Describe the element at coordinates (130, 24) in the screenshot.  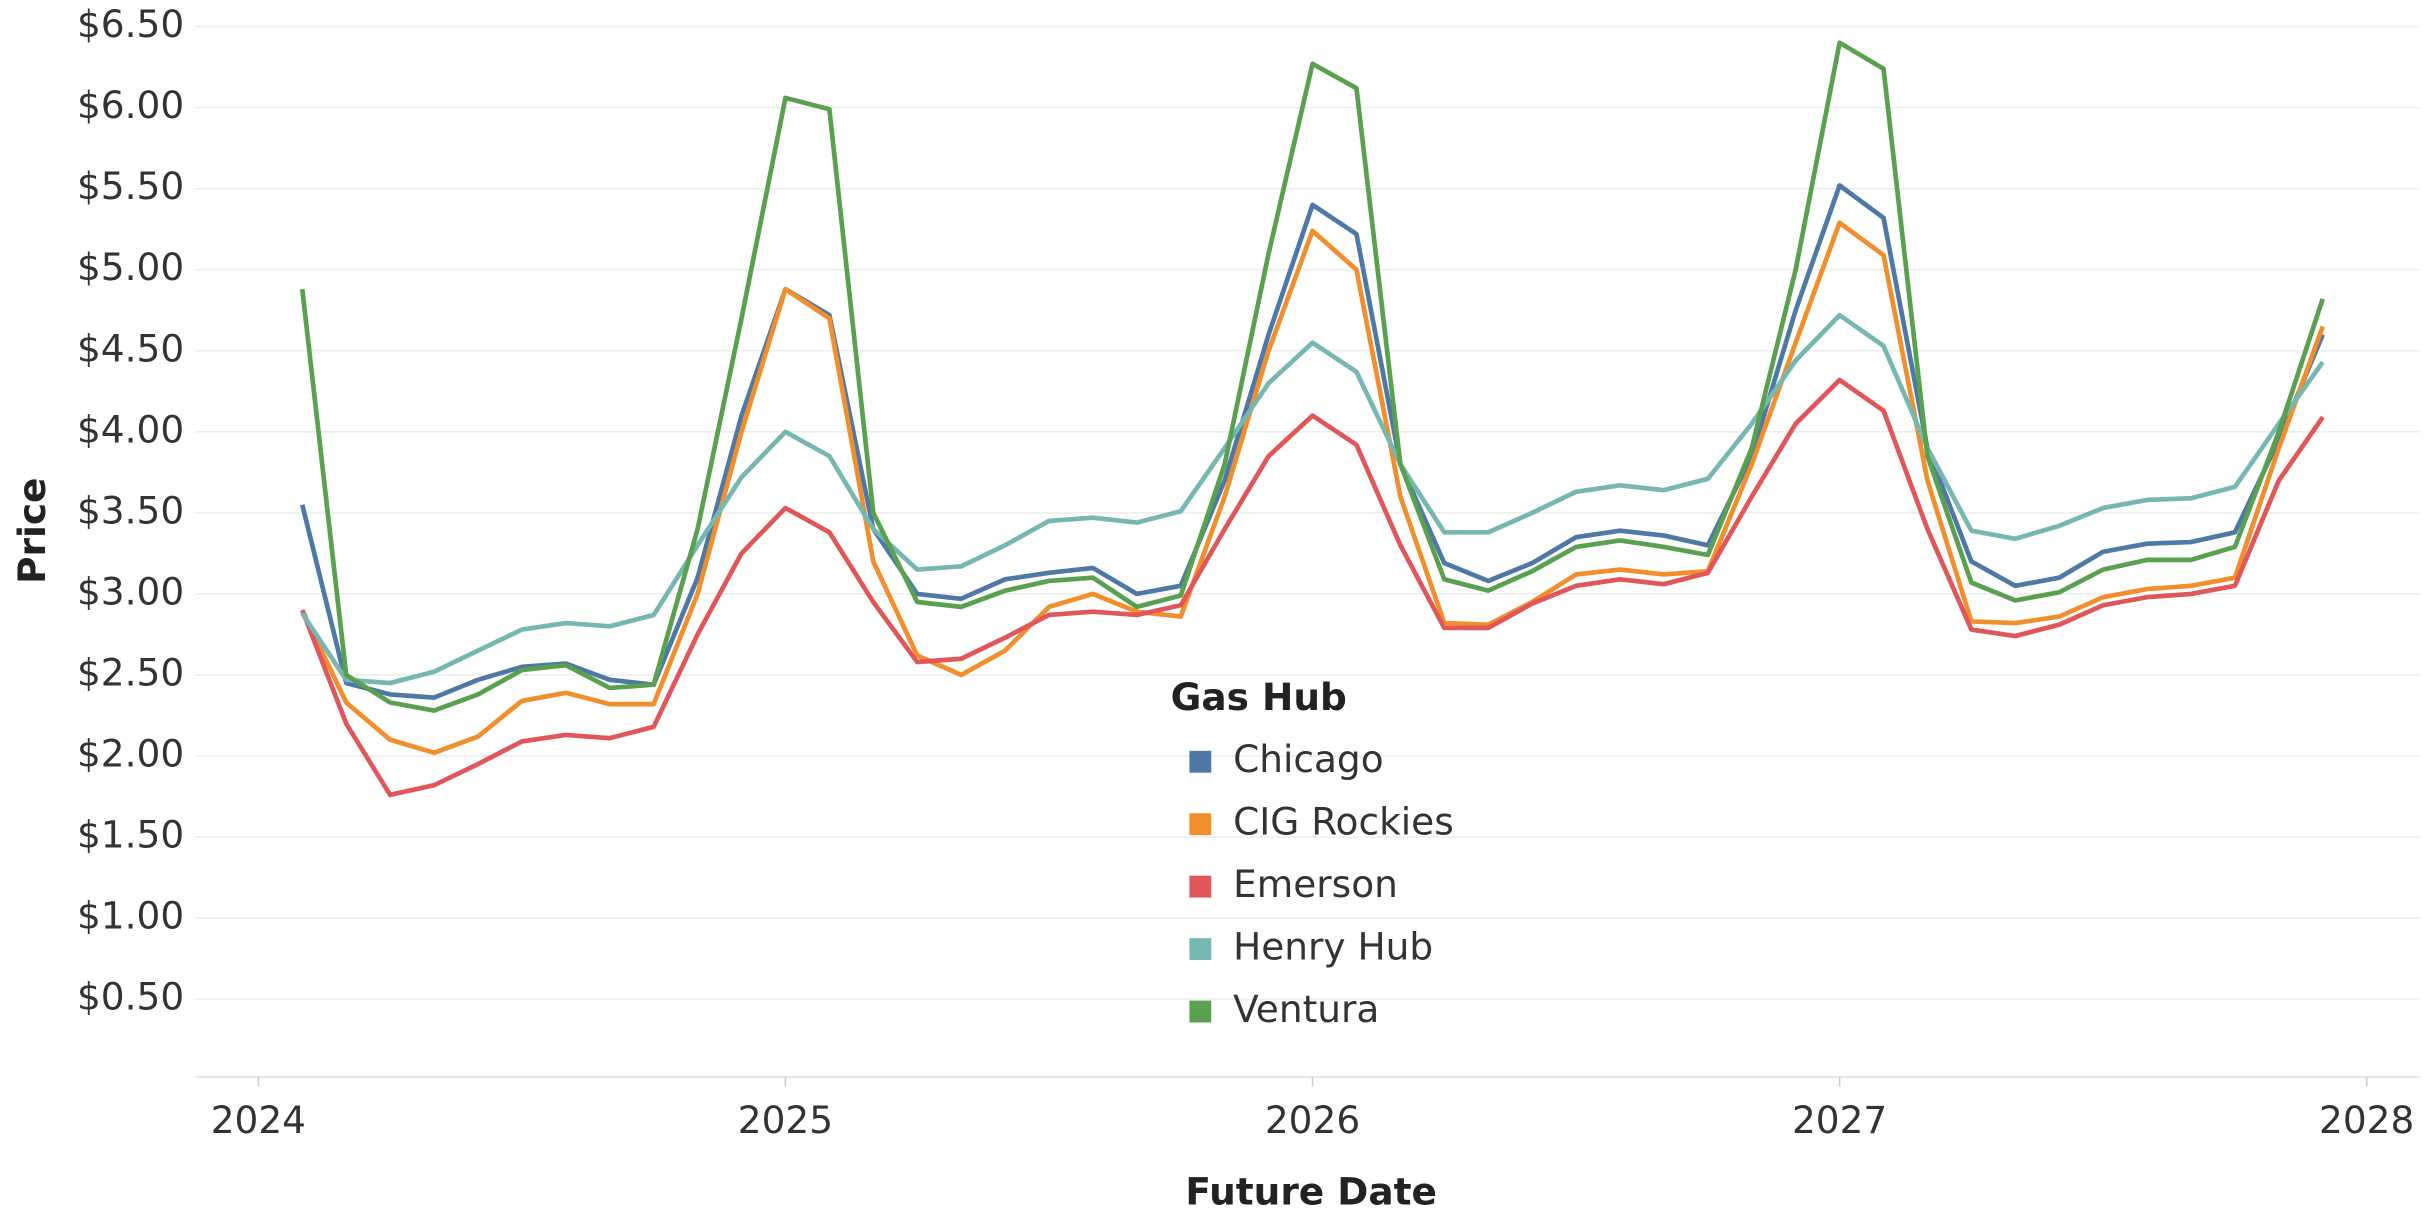
I see `y-tick-label: $6.50` at that location.